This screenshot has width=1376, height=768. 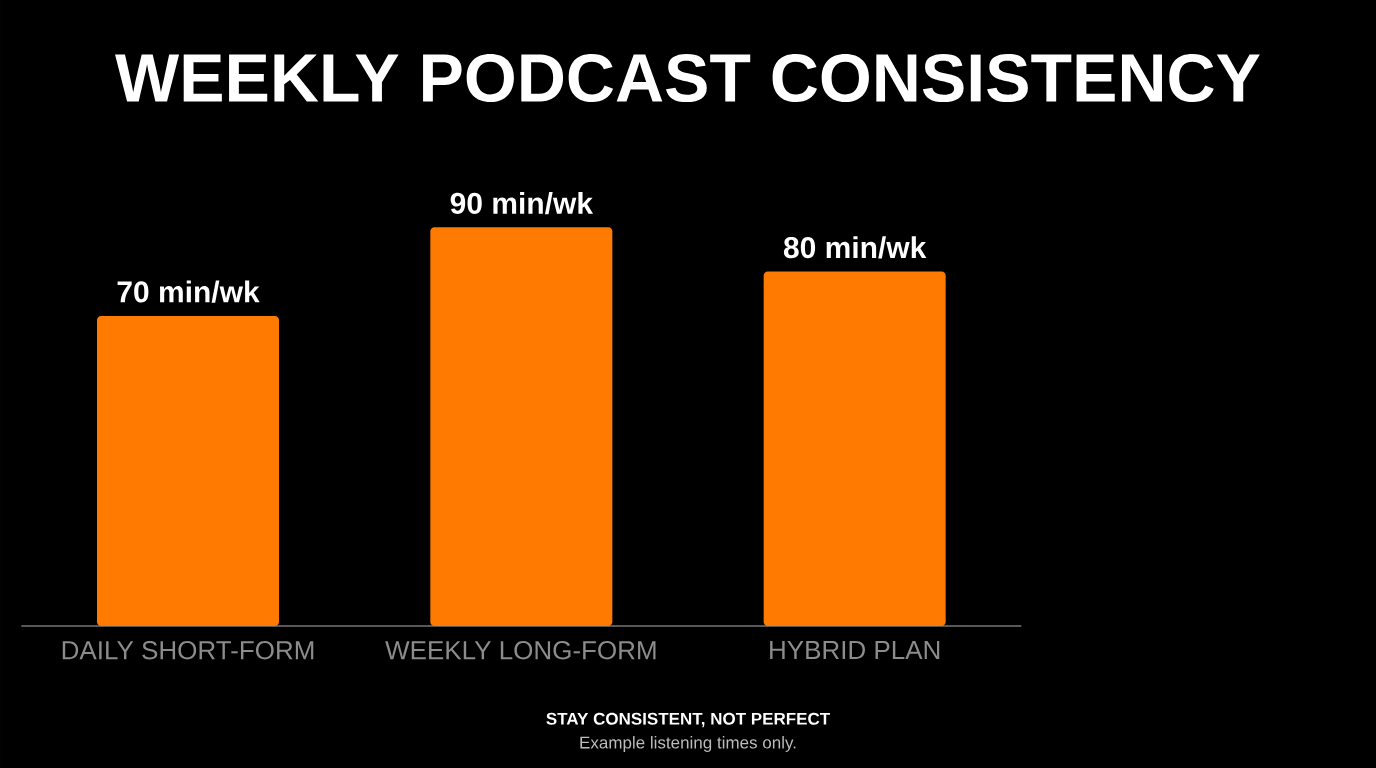 What do you see at coordinates (687, 78) in the screenshot?
I see `chart-title: WEEKLY PODCAST CONSISTENCY` at bounding box center [687, 78].